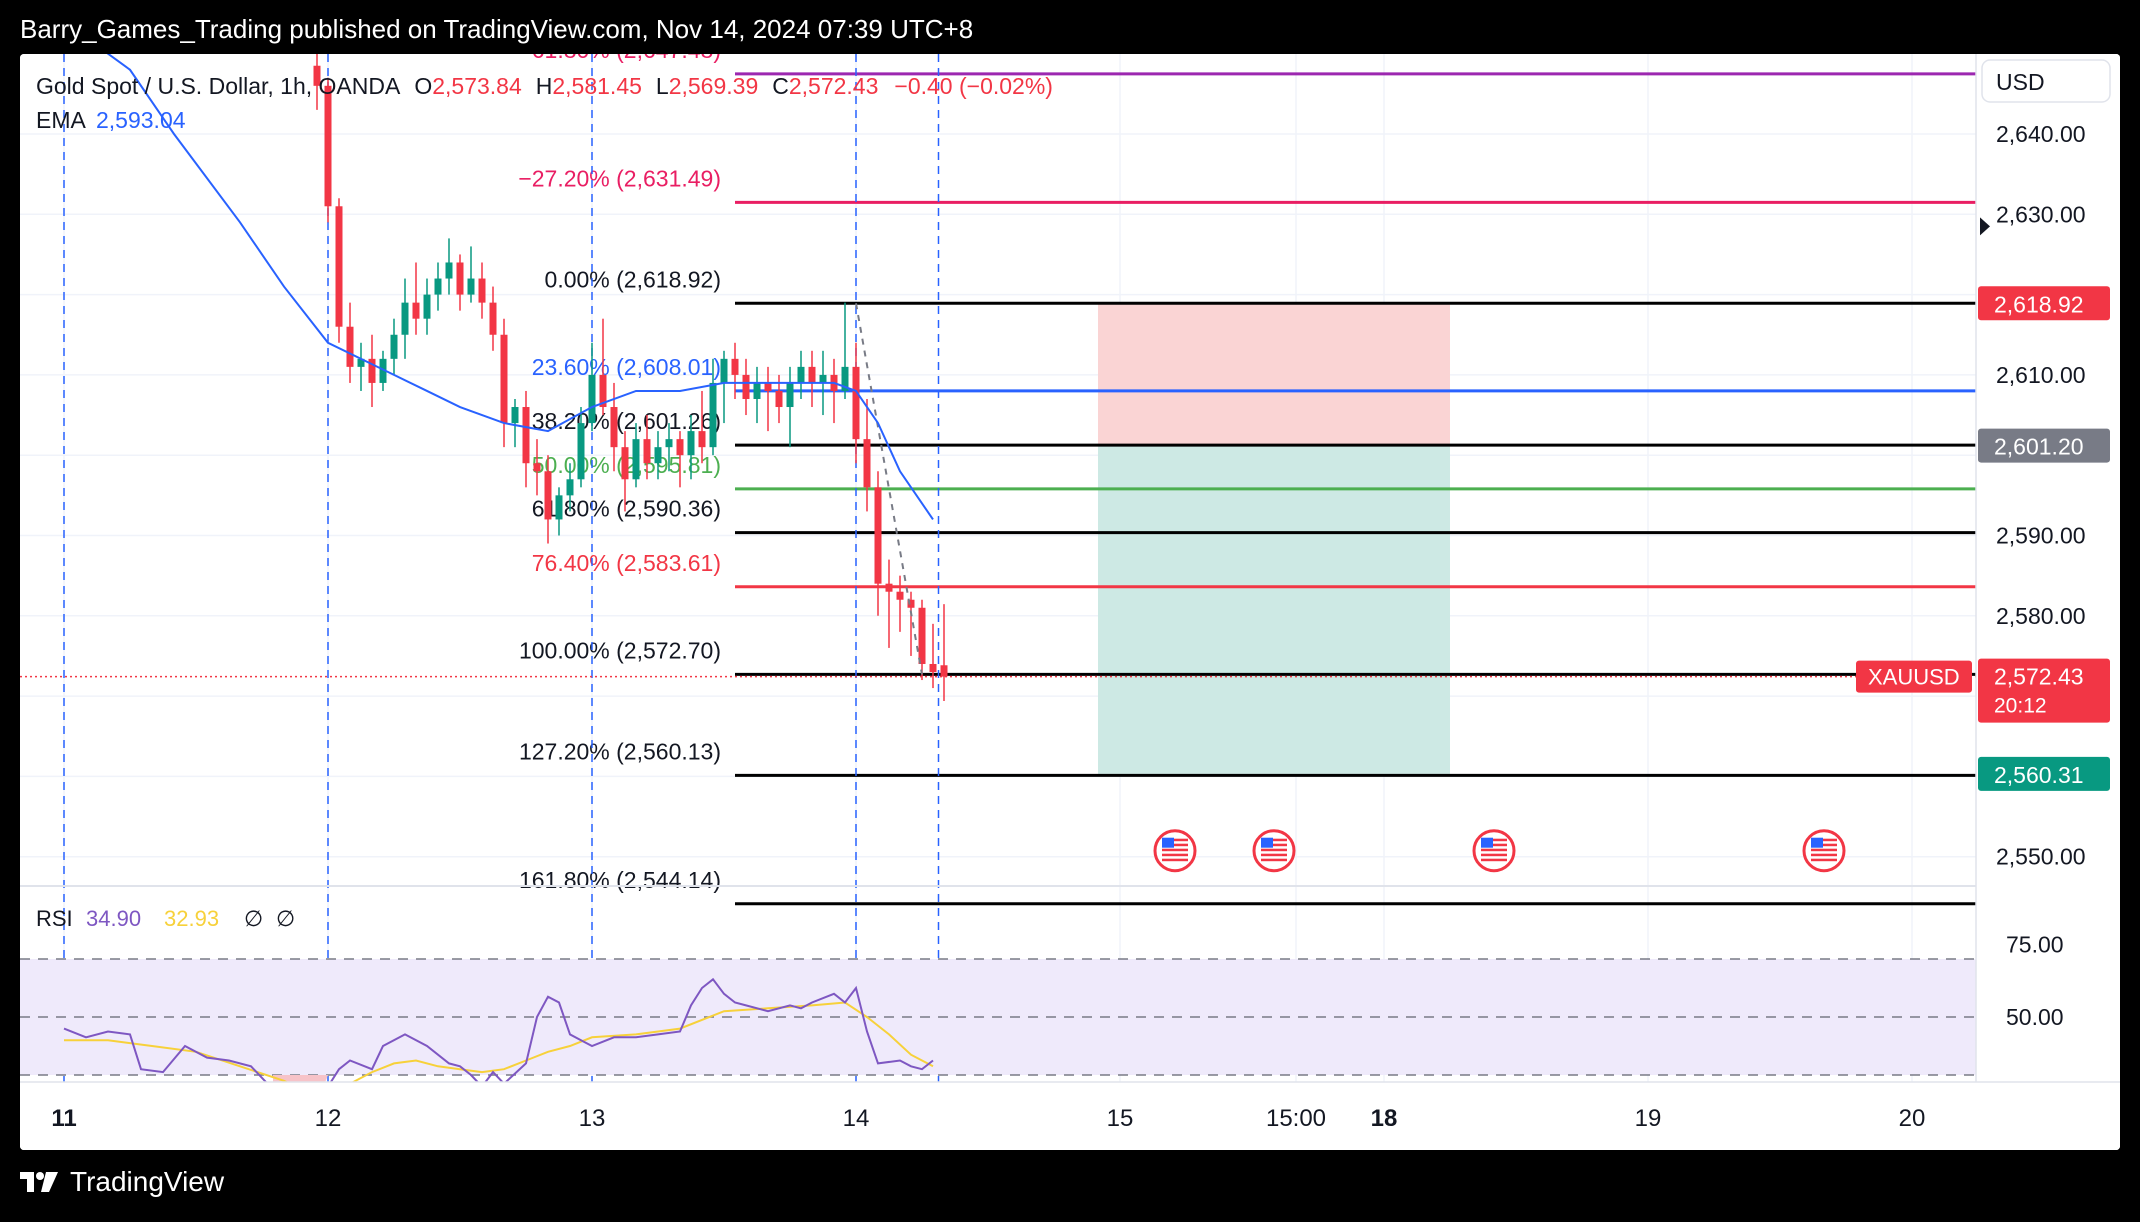  Describe the element at coordinates (1296, 1118) in the screenshot. I see `time-tick-label: 15:00` at that location.